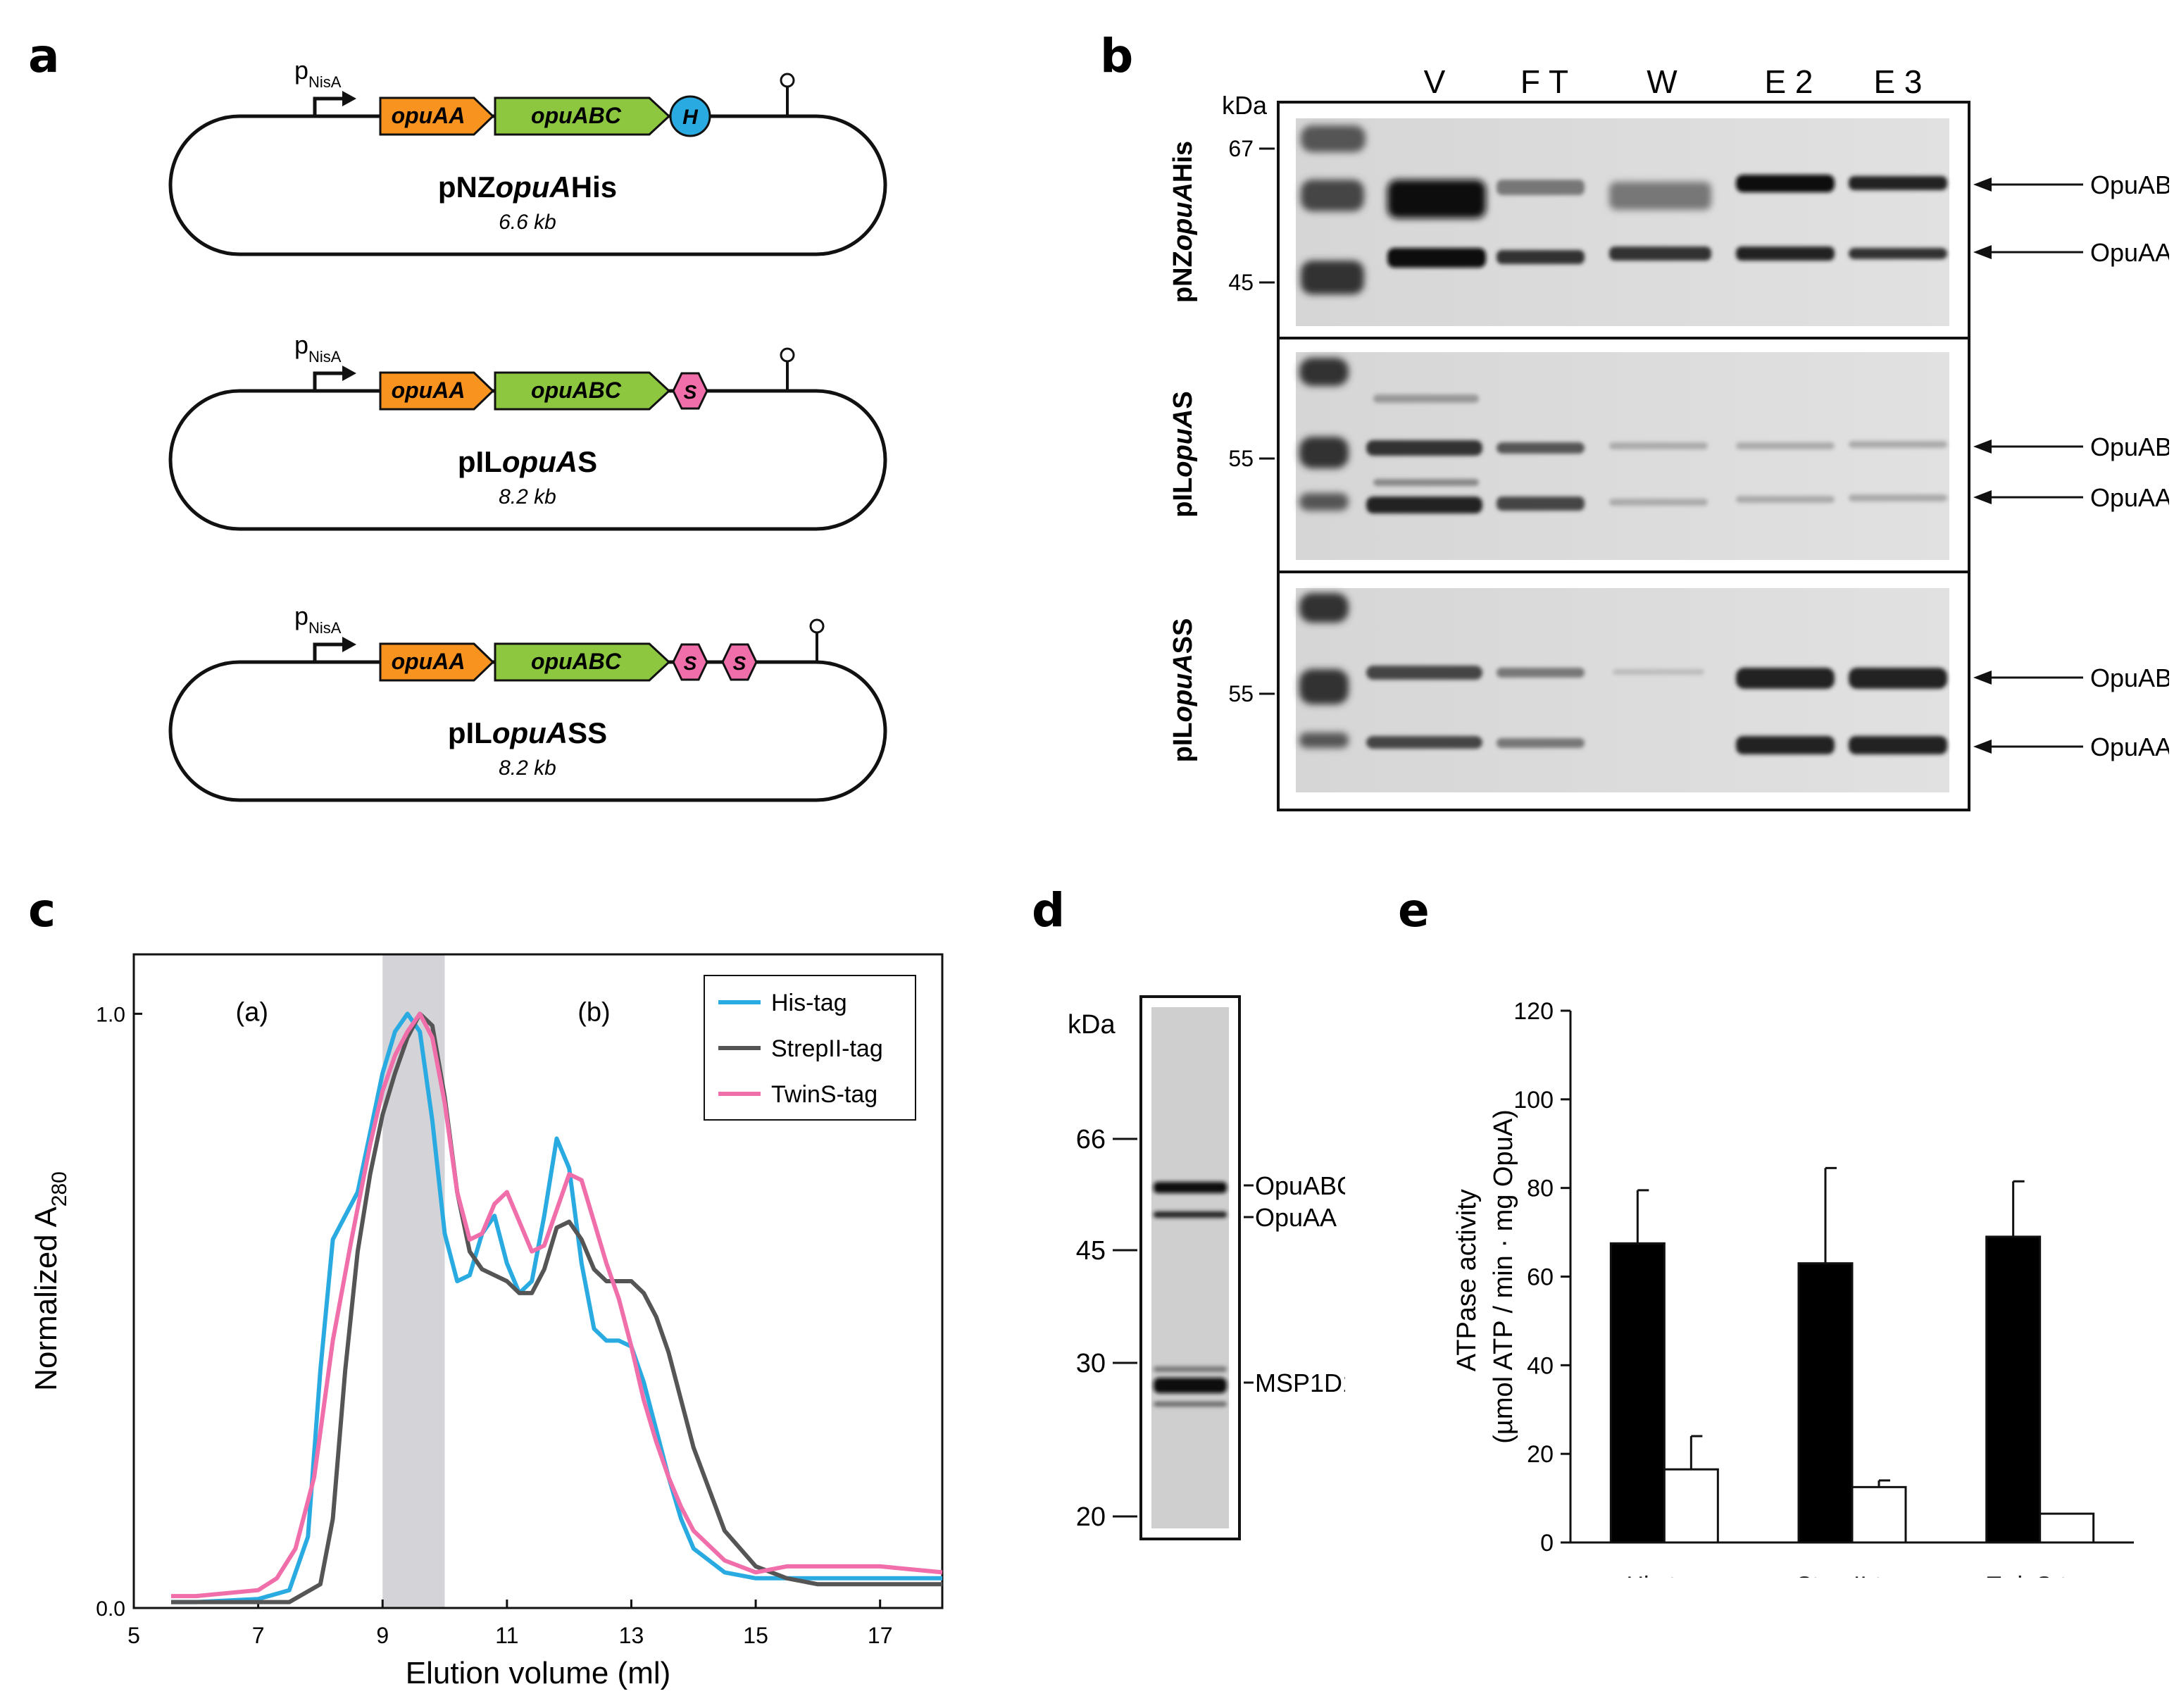 This screenshot has height=1708, width=2174. Describe the element at coordinates (577, 661) in the screenshot. I see `gene-opuABC-label: opuABC` at that location.